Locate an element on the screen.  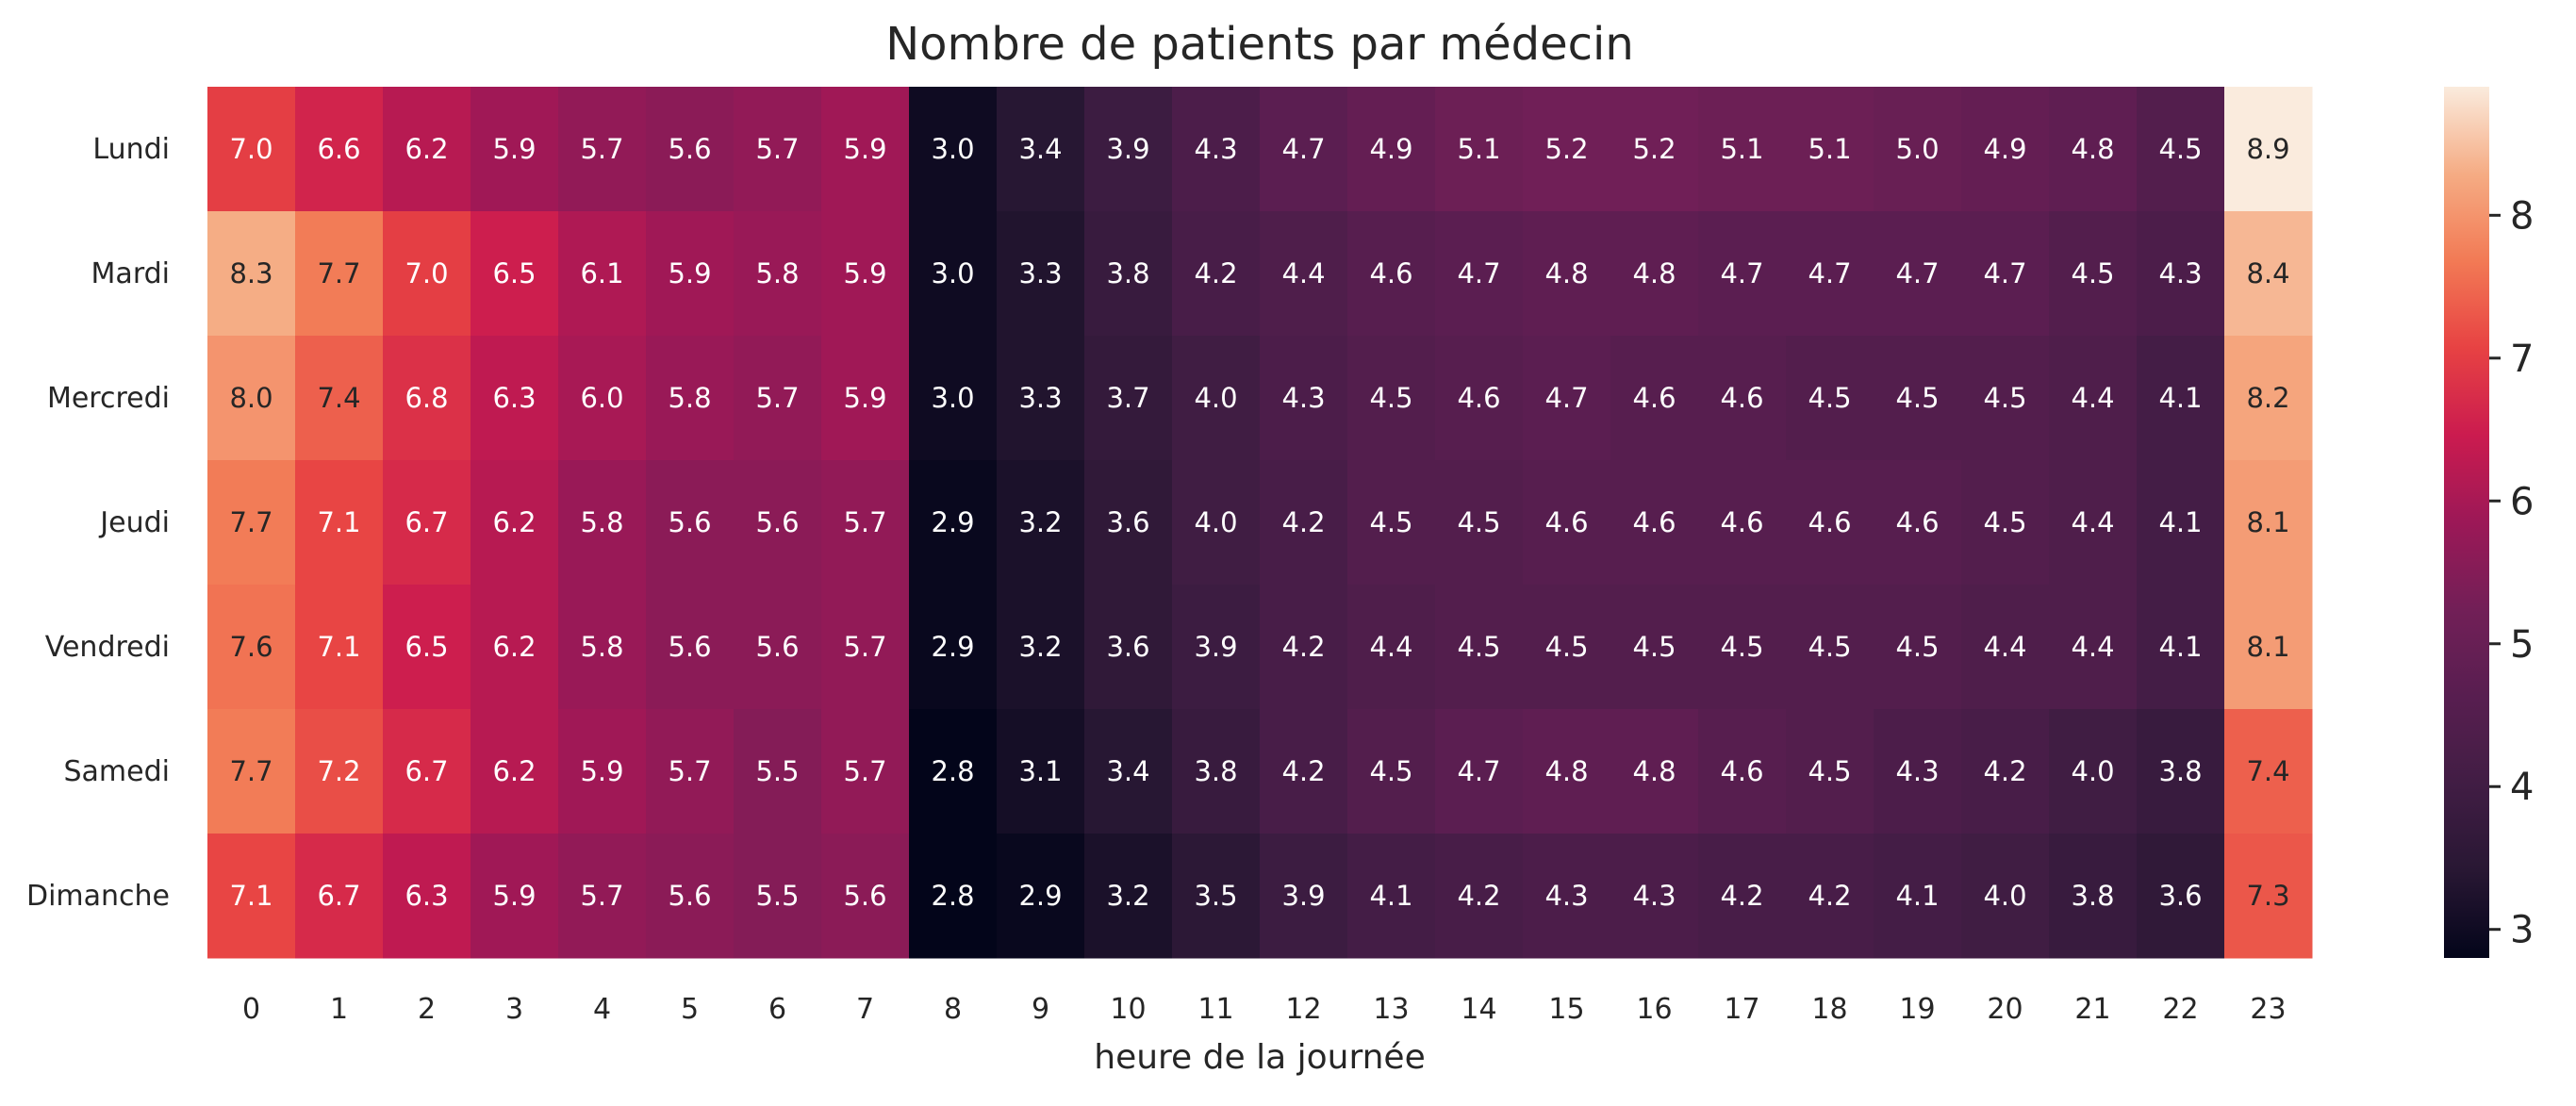
colorbar-tick-label: 8 is located at coordinates (2522, 216).